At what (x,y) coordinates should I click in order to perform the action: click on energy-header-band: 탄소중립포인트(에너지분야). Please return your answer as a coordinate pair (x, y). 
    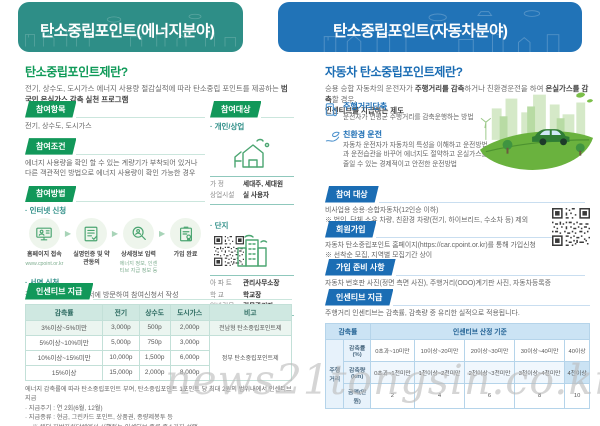
    Looking at the image, I should click on (130, 27).